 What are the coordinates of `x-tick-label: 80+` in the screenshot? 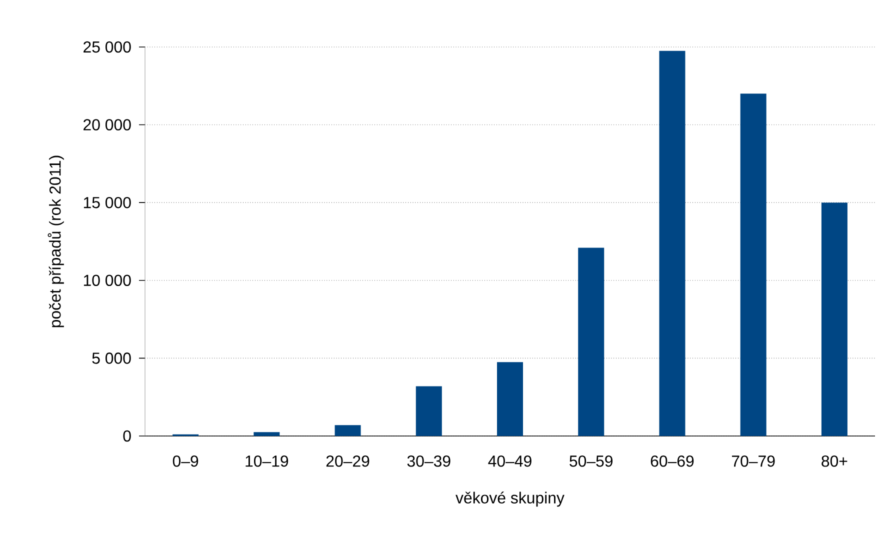 It's located at (835, 461).